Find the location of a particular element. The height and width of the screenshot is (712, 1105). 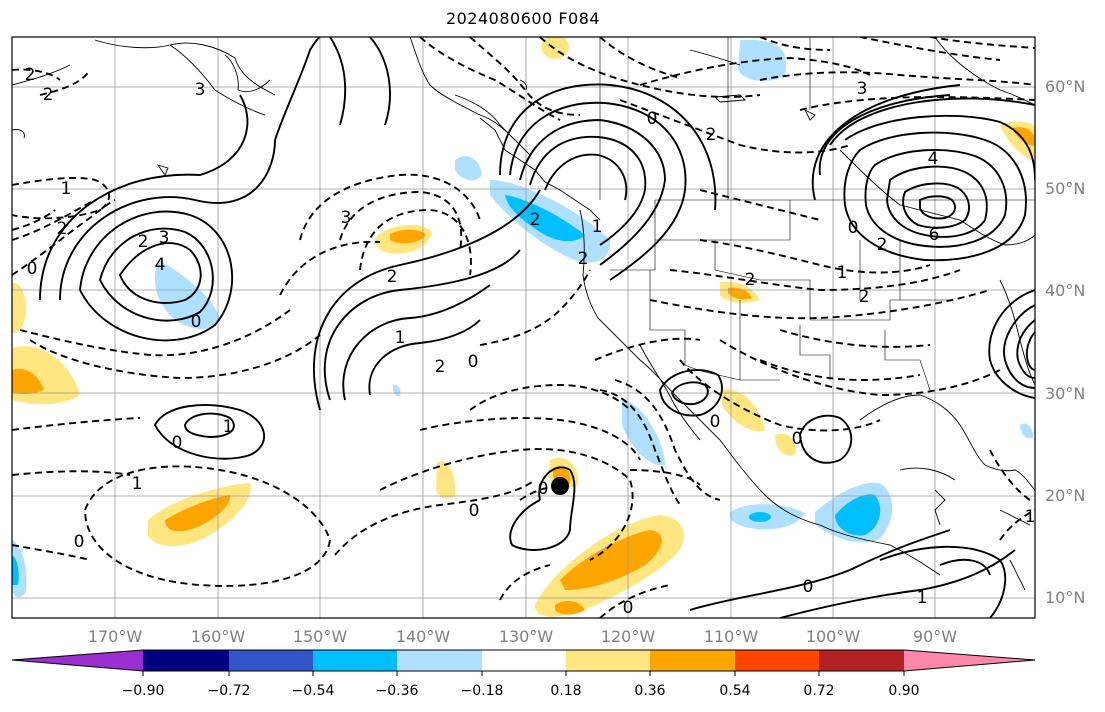

colorbar is located at coordinates (523, 662).